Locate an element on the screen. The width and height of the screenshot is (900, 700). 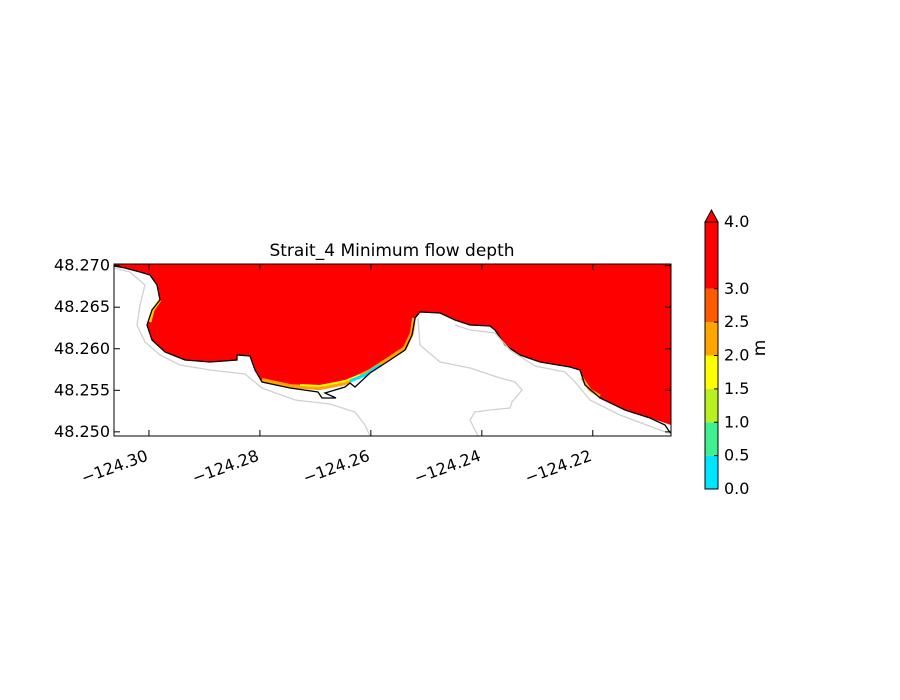
colorbar-tick-label: 2.0 is located at coordinates (736, 355).